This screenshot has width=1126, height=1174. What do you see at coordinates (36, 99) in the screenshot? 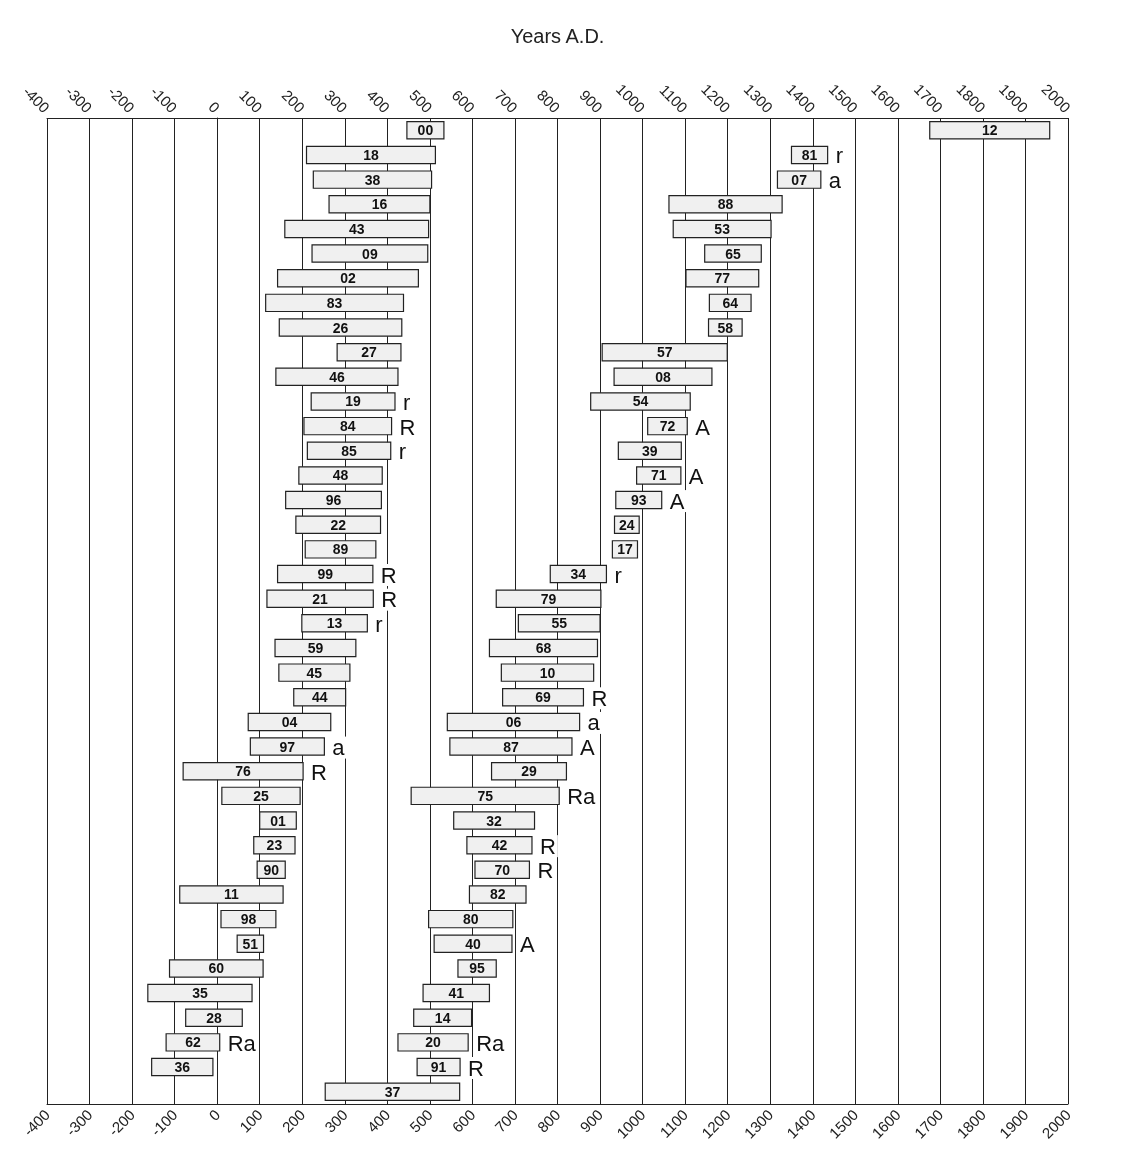
I see `x2-tick-label: -400` at bounding box center [36, 99].